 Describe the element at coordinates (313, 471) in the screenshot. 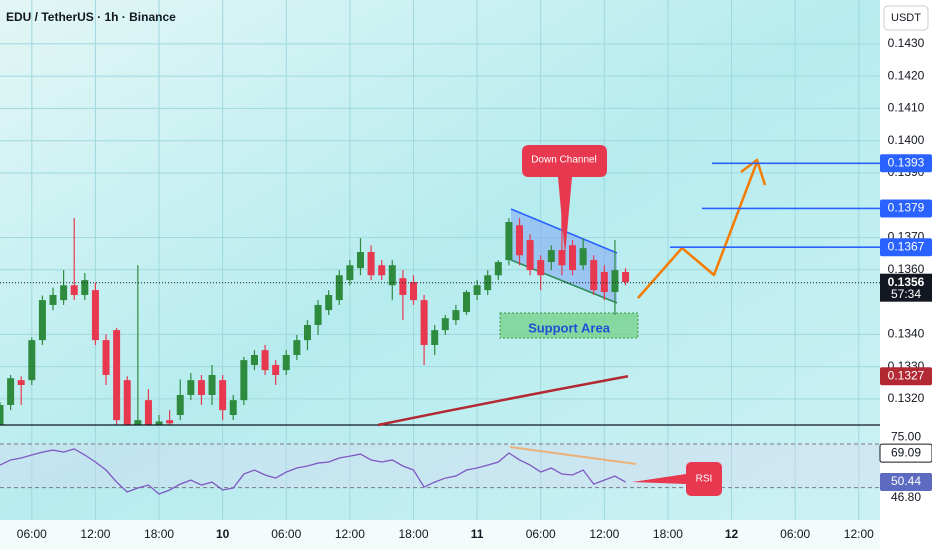

I see `rsi-line` at that location.